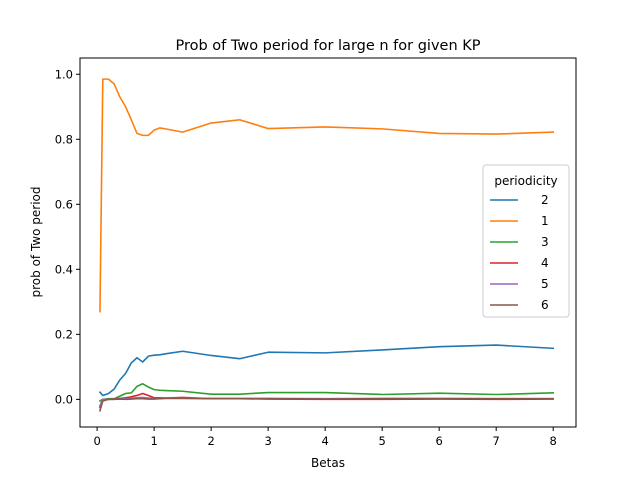 This screenshot has height=480, width=640. What do you see at coordinates (267, 441) in the screenshot?
I see `x-tick-label: 3` at bounding box center [267, 441].